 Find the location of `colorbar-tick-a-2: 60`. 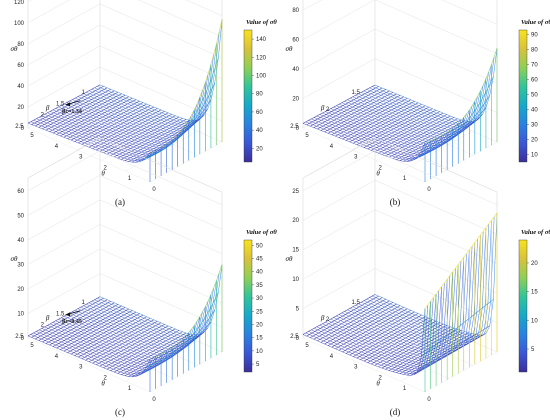

colorbar-tick-a-2: 60 is located at coordinates (259, 113).